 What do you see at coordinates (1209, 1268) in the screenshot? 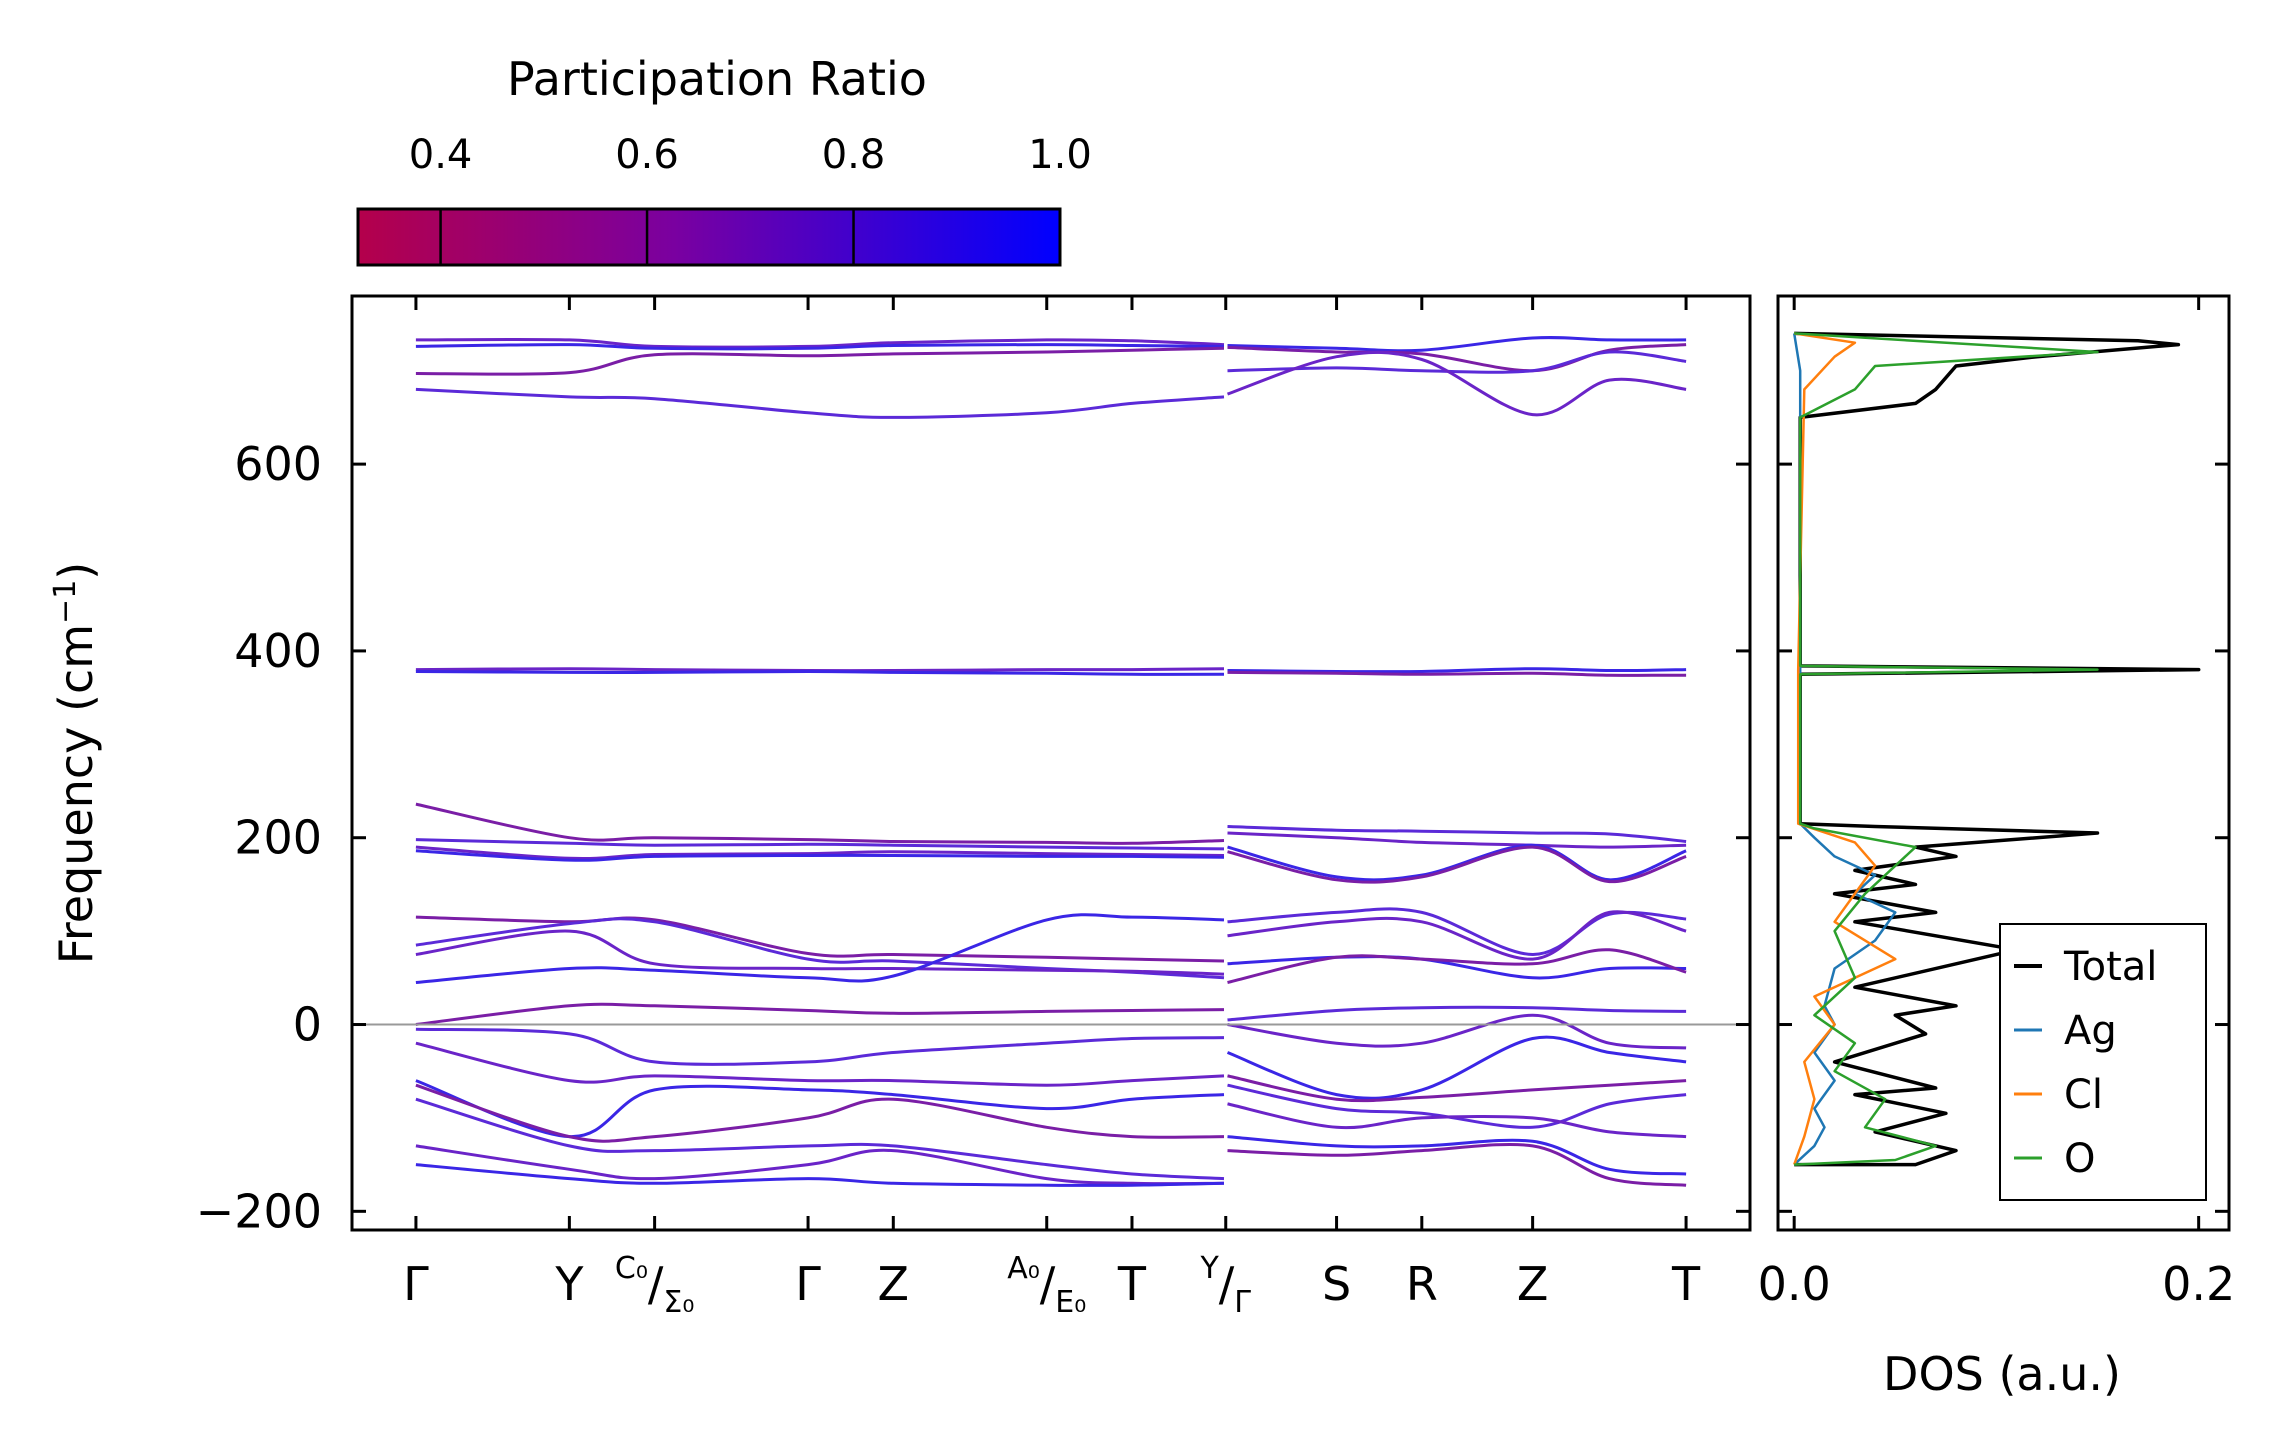
I see `k-label-upper: Y` at bounding box center [1209, 1268].